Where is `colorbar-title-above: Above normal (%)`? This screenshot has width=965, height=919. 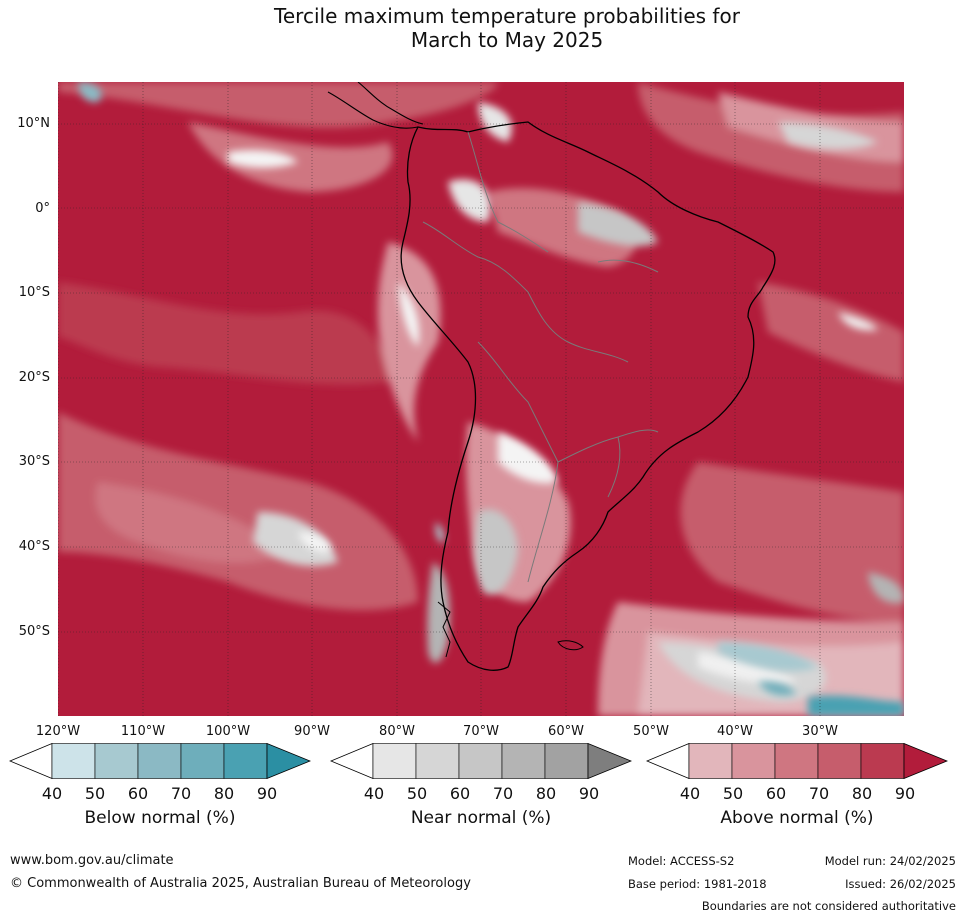
colorbar-title-above: Above normal (%) is located at coordinates (797, 818).